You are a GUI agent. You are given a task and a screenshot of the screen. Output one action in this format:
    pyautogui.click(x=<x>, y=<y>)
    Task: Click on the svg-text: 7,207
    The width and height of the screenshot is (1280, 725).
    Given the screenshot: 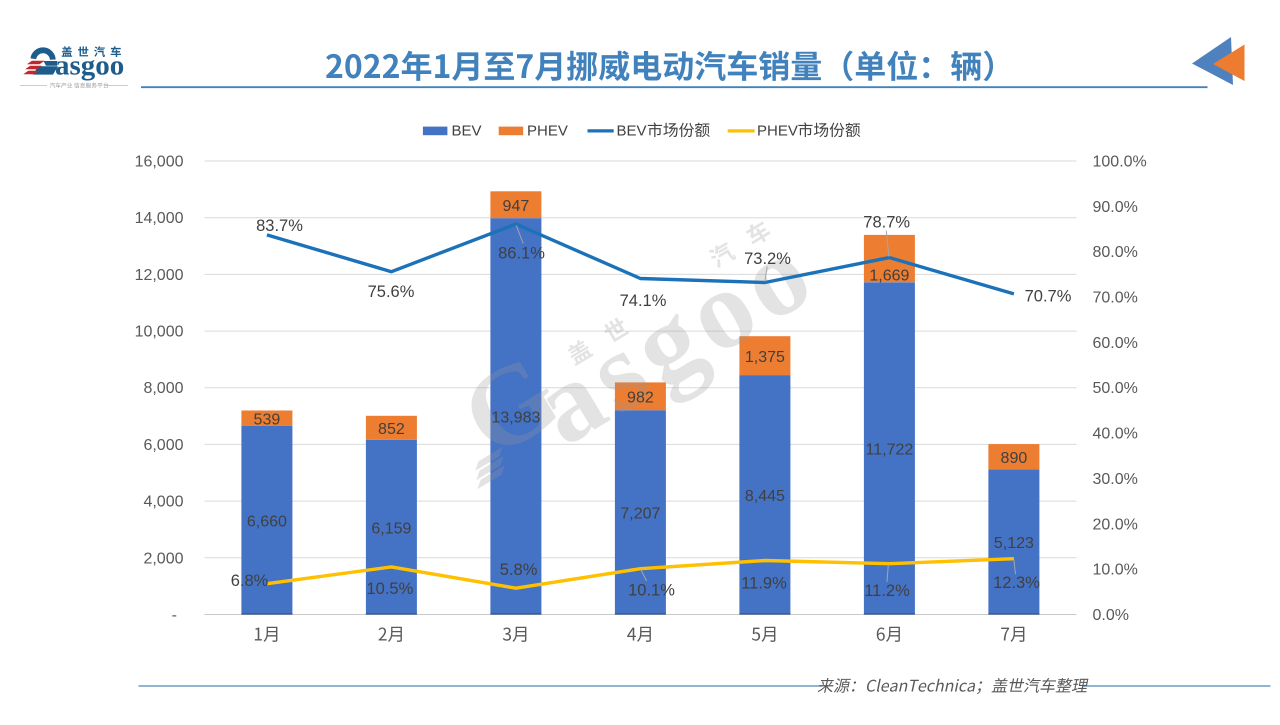 What is the action you would take?
    pyautogui.click(x=640, y=514)
    